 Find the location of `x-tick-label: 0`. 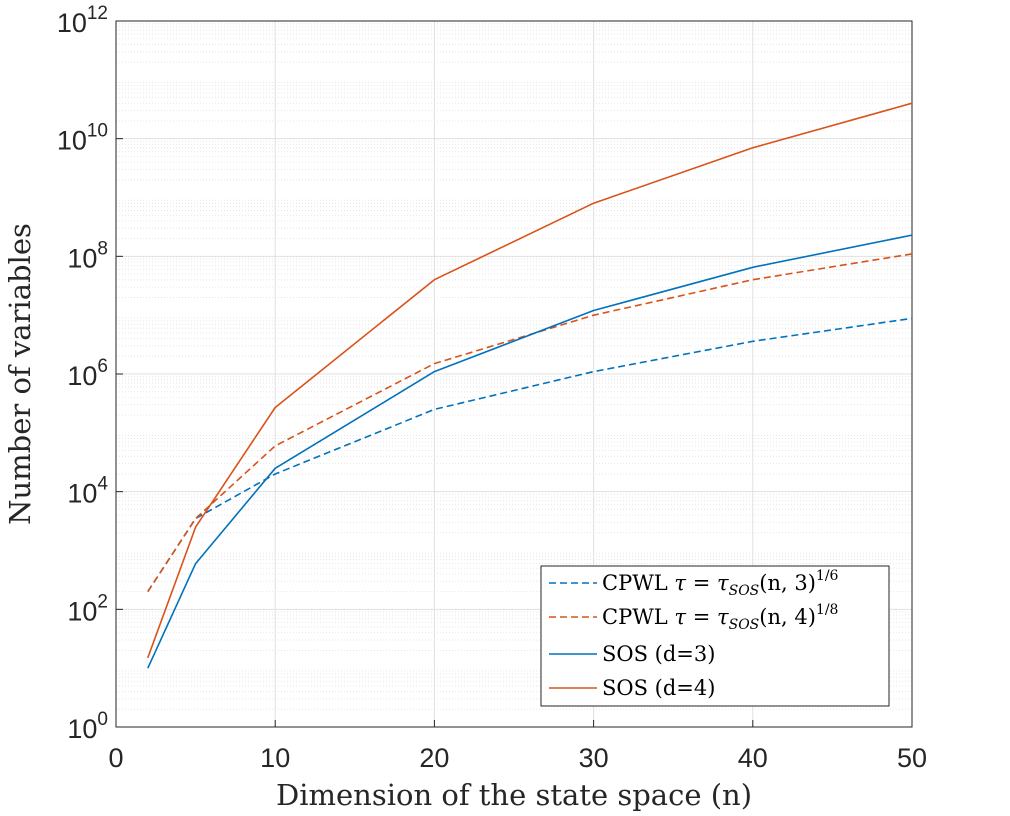

x-tick-label: 0 is located at coordinates (115, 758).